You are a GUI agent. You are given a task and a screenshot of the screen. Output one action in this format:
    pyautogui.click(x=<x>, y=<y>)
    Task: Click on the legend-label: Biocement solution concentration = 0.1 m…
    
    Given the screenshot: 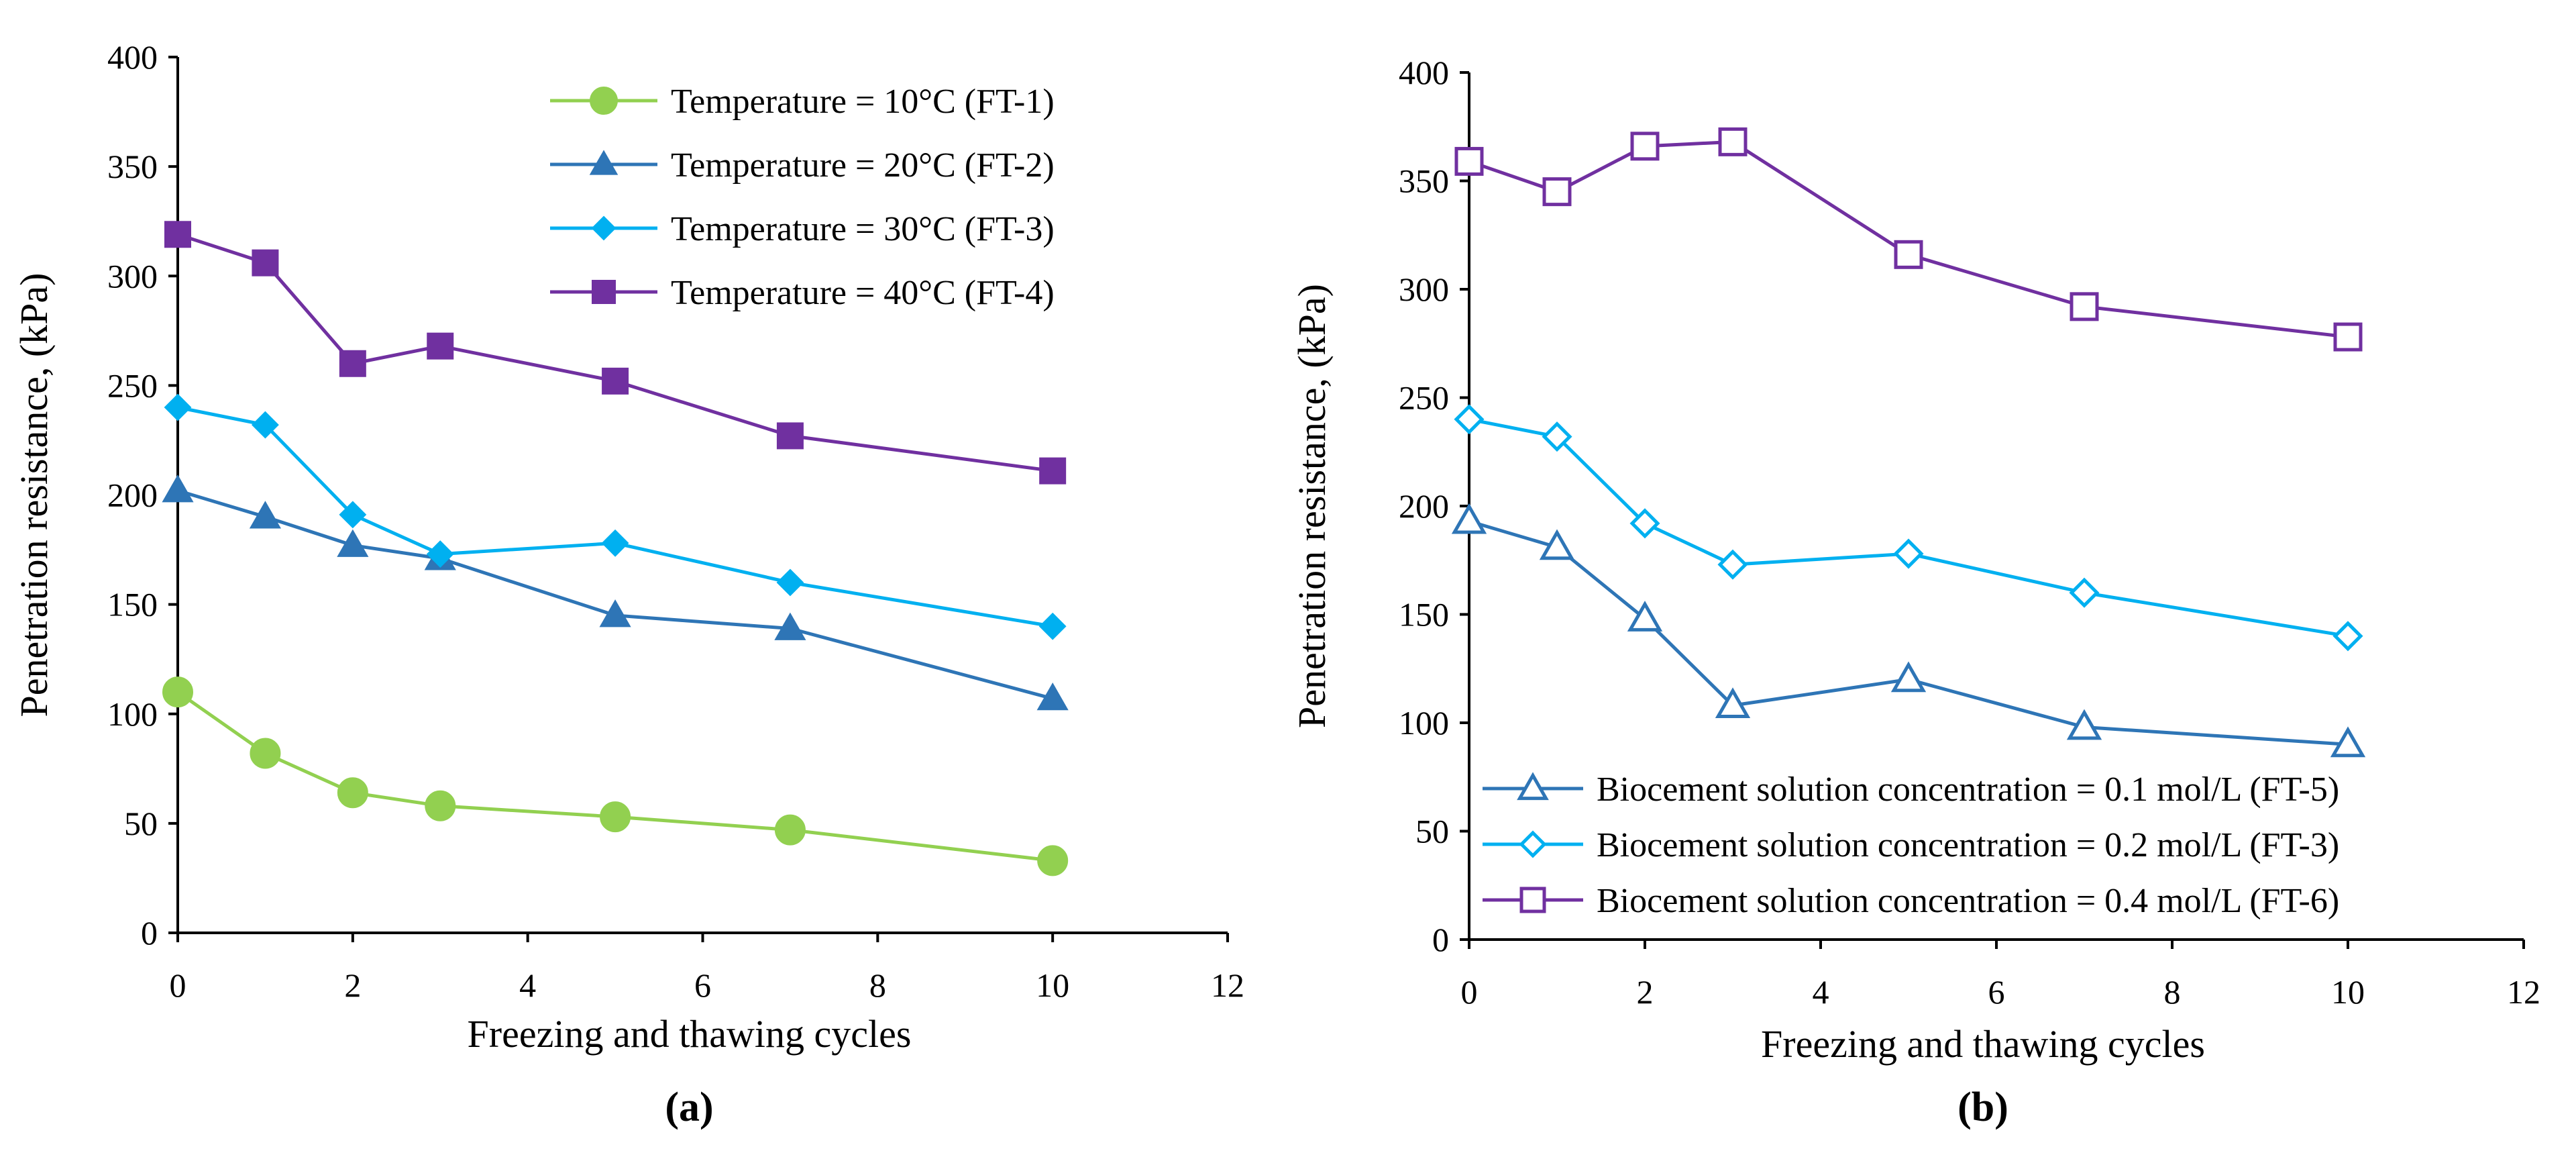 What is the action you would take?
    pyautogui.click(x=1968, y=789)
    